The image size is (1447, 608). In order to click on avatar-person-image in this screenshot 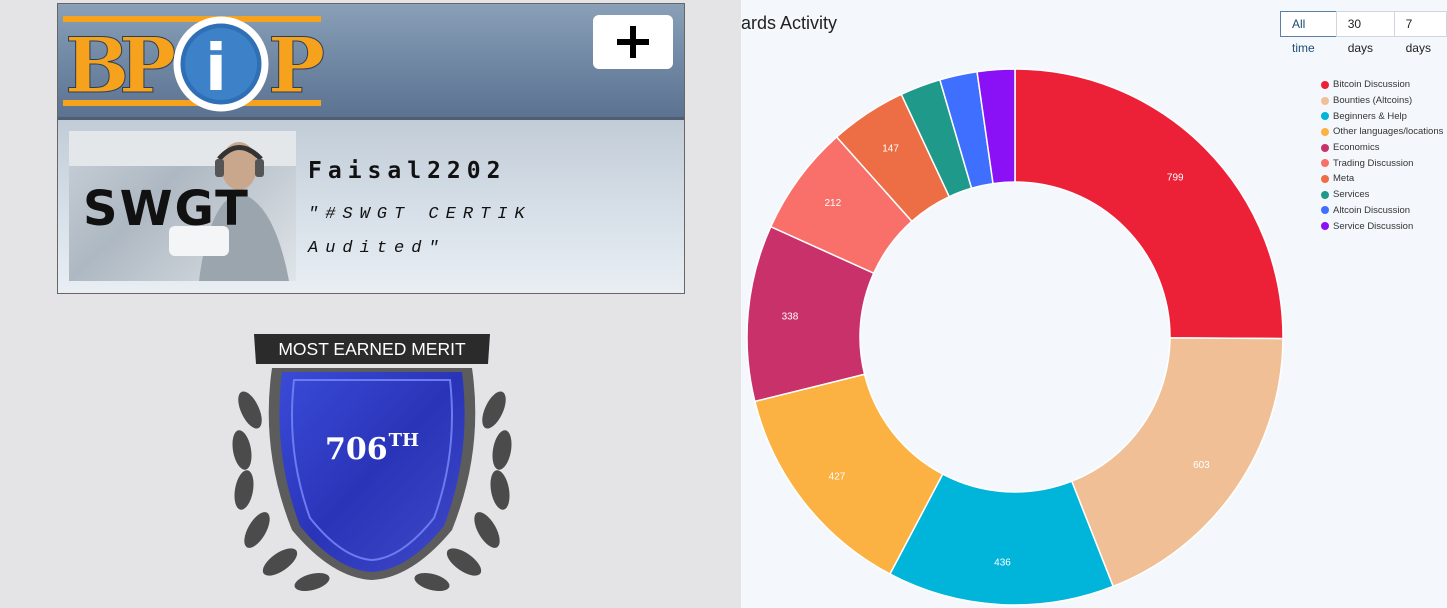, I will do `click(182, 206)`.